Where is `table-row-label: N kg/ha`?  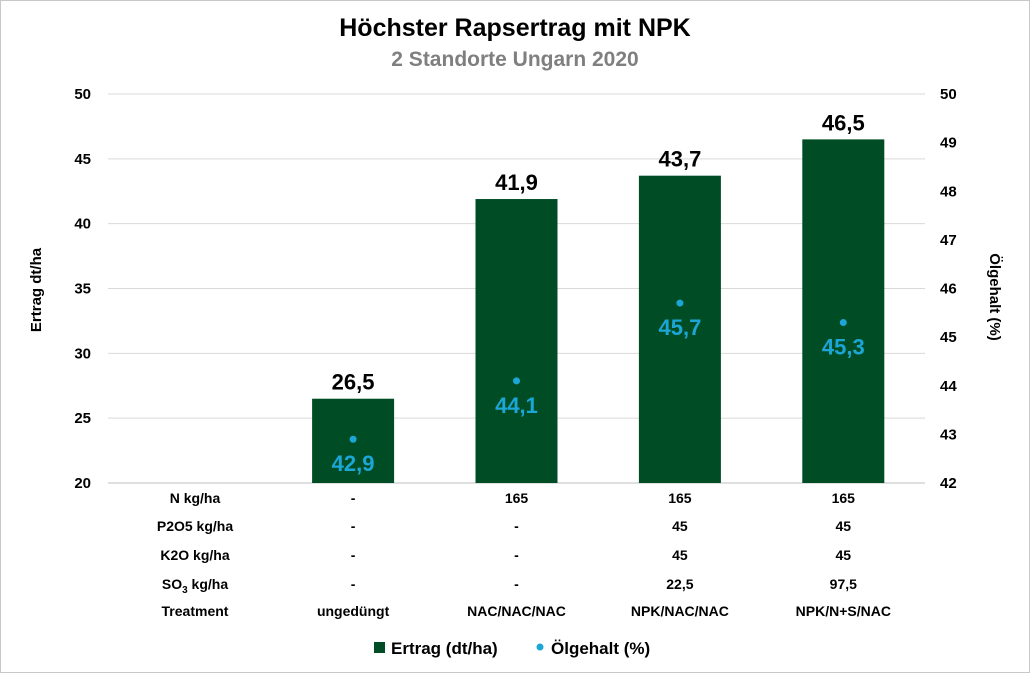 table-row-label: N kg/ha is located at coordinates (195, 498).